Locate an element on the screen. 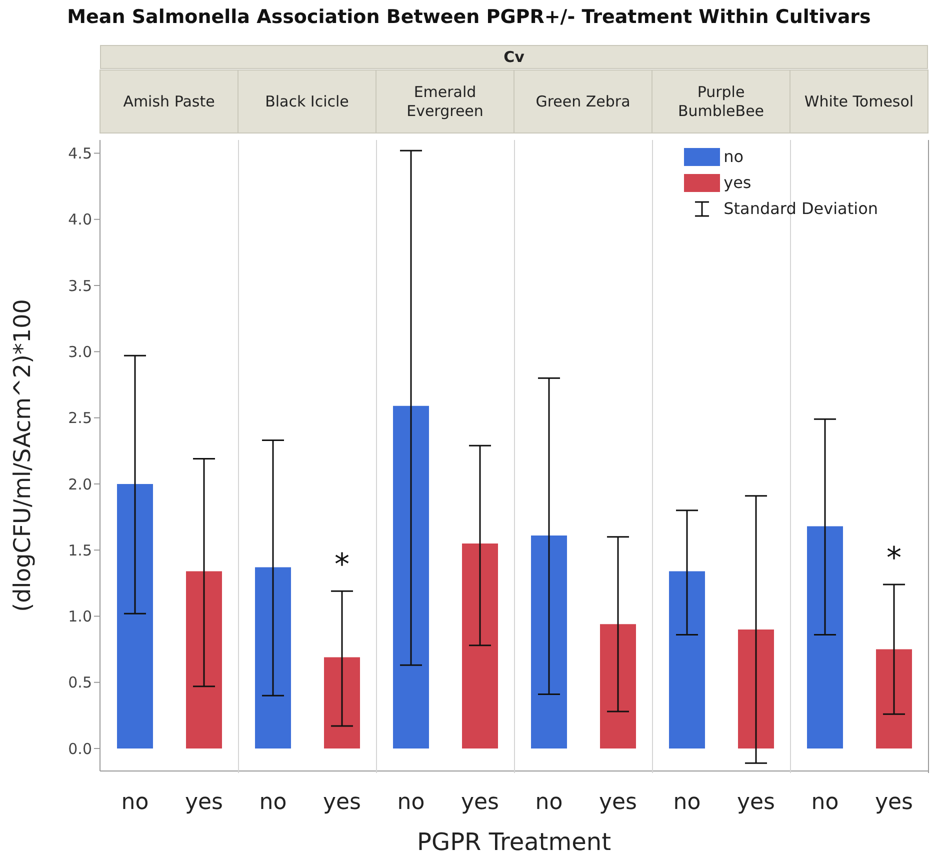  y-axis-title: (dlogCFU/ml/SAcm^2)*100 is located at coordinates (23, 455).